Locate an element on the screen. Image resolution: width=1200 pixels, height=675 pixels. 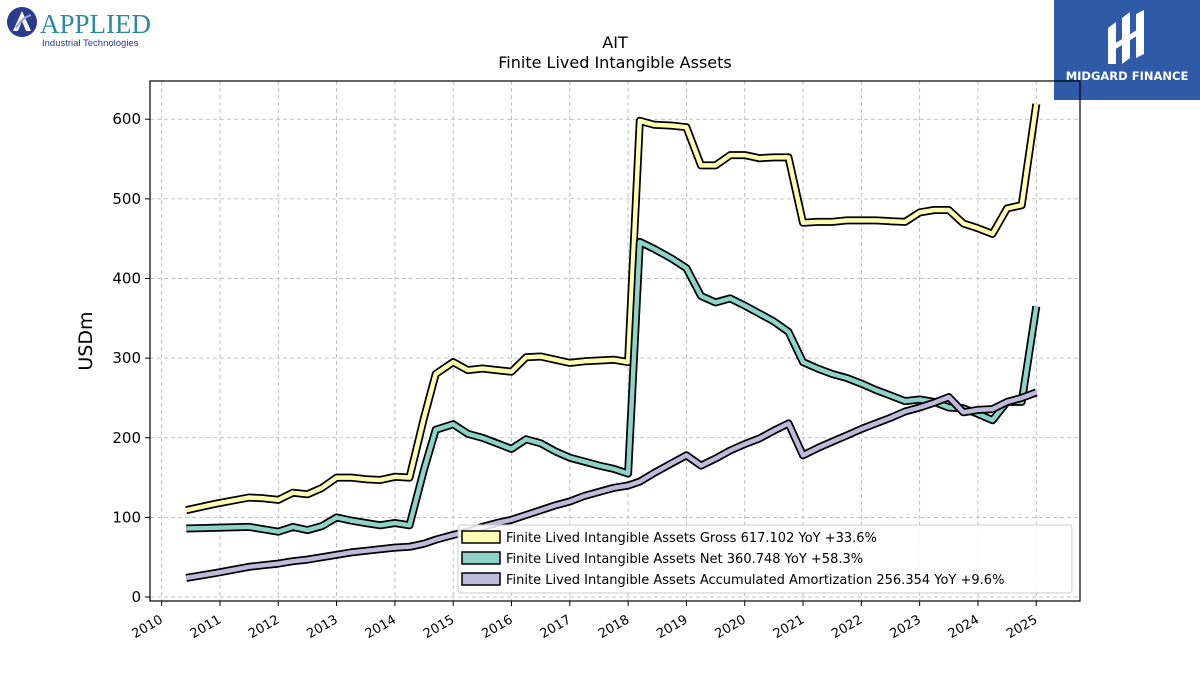
y-tick-label: 500 is located at coordinates (126, 199).